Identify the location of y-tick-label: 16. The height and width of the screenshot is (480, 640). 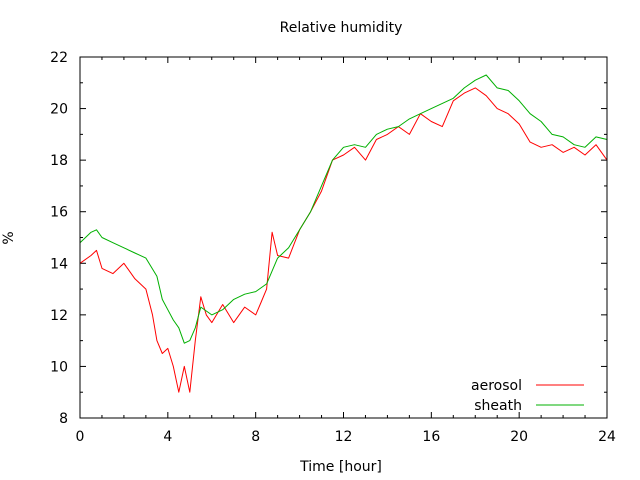
(59, 213).